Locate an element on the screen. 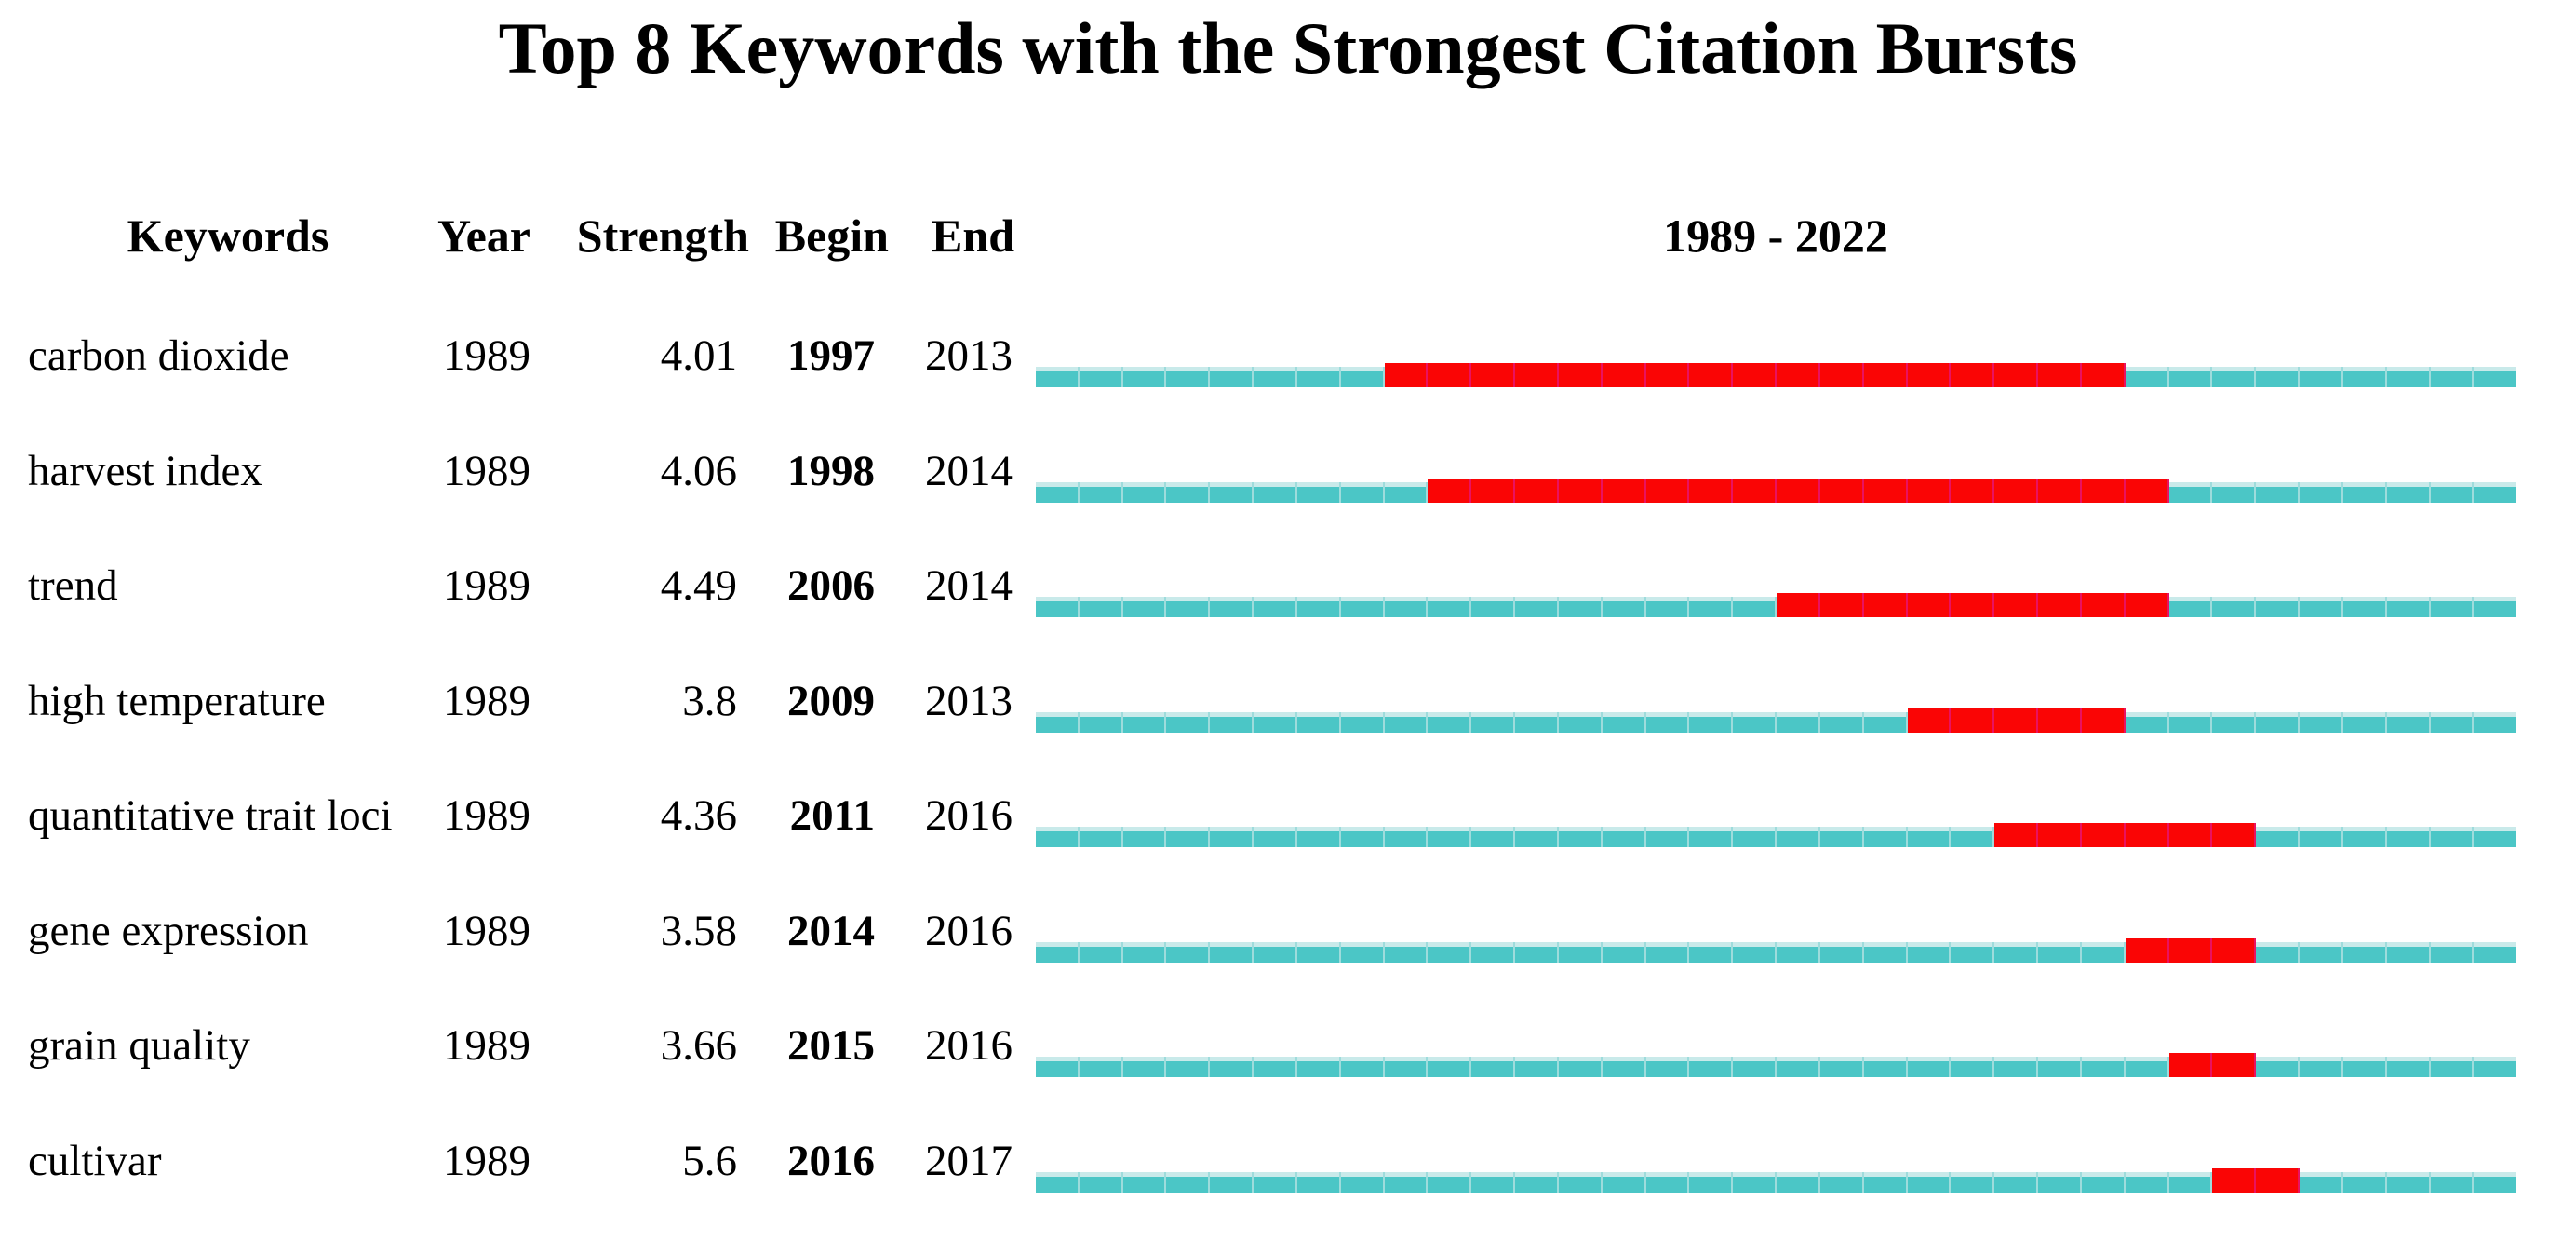  strength-cell: 4.49 is located at coordinates (698, 585).